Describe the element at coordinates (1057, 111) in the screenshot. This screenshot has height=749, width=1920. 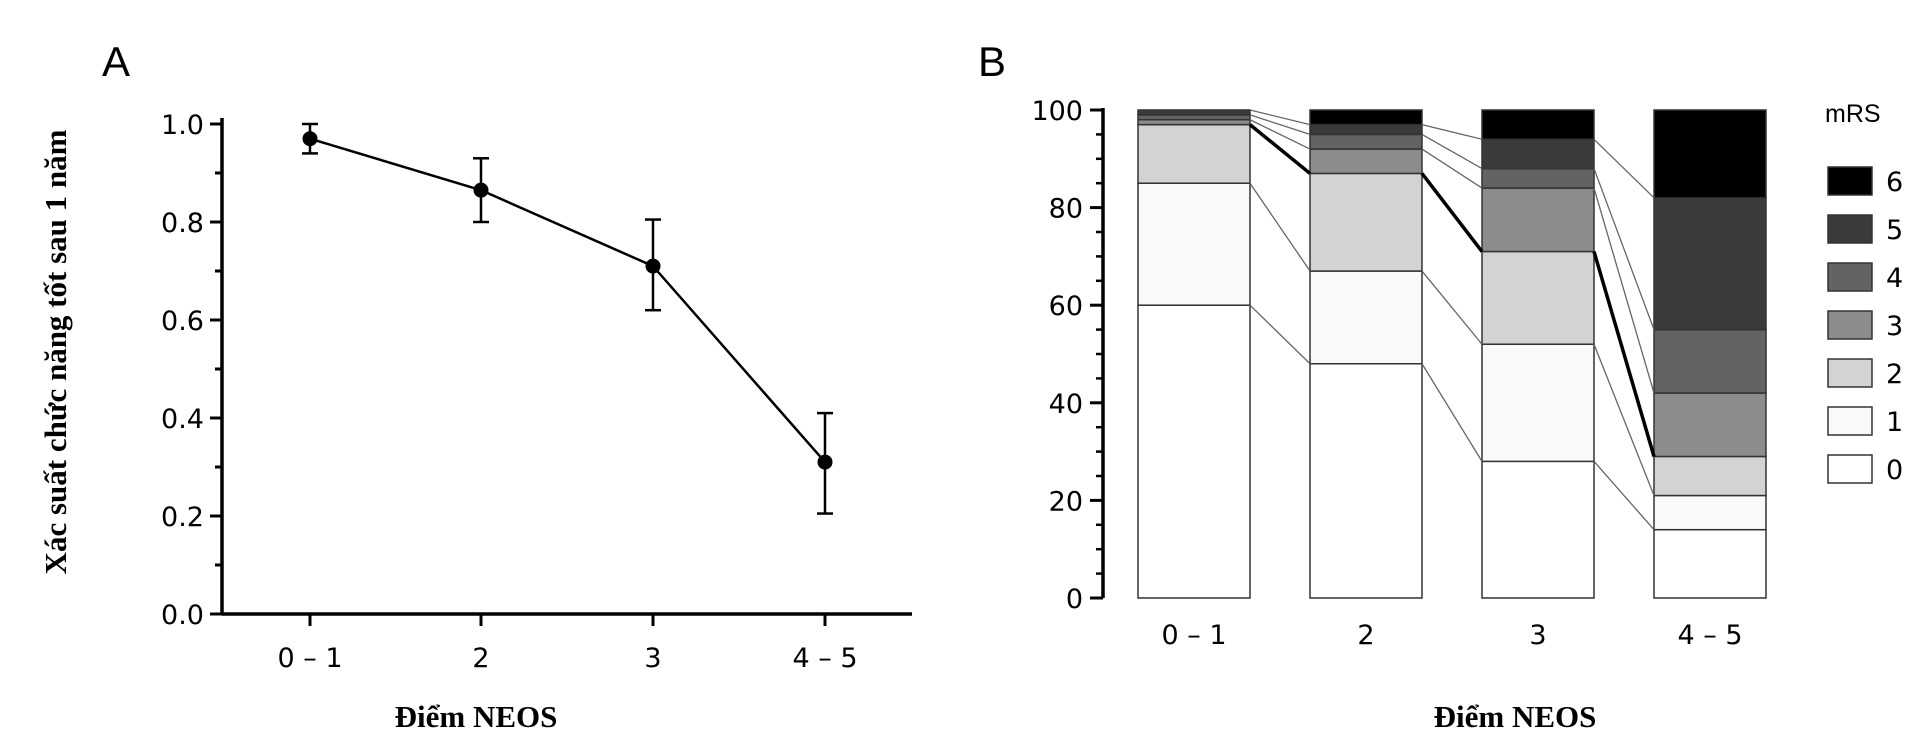
I see `panel-b-y-tick-label: 100` at that location.